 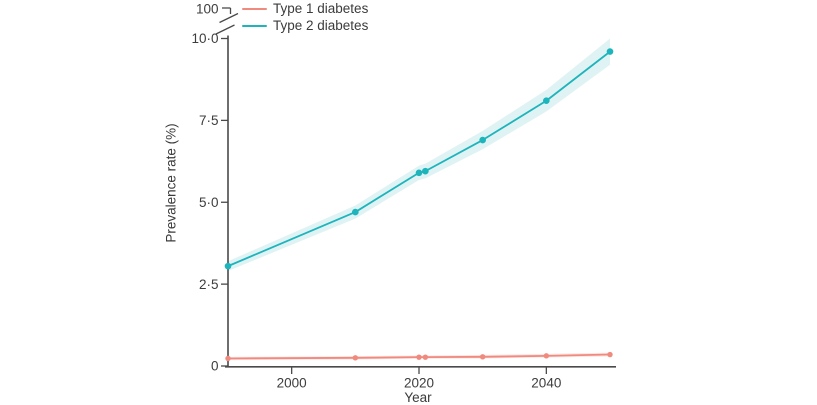 I want to click on data-point-type-1-diabetes-1990, so click(x=228, y=358).